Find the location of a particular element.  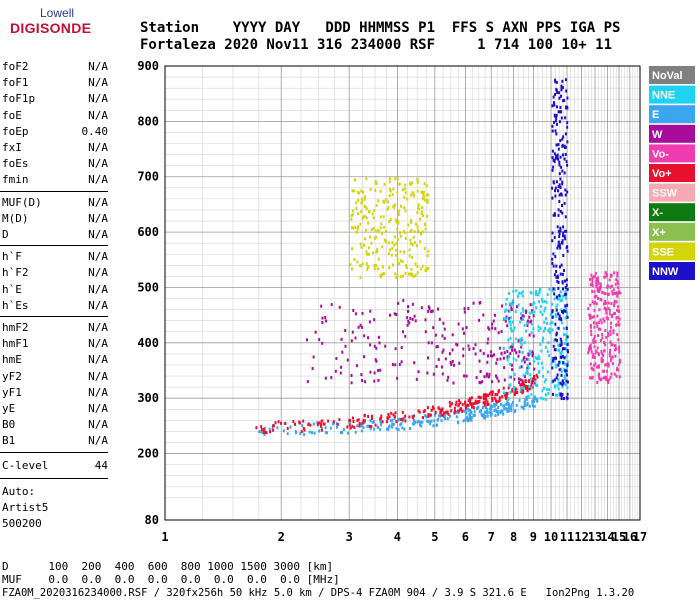

x-tick-label: 8 is located at coordinates (513, 537).